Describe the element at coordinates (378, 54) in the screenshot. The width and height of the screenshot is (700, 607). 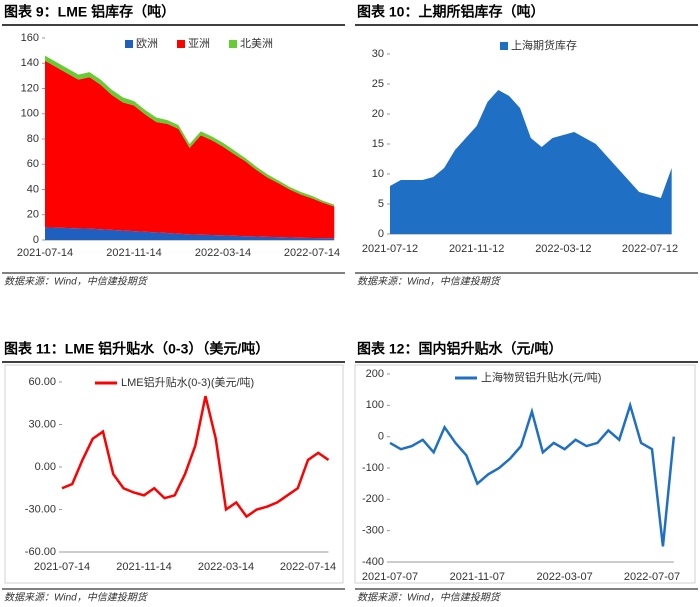
I see `y-tick-label: 30` at that location.